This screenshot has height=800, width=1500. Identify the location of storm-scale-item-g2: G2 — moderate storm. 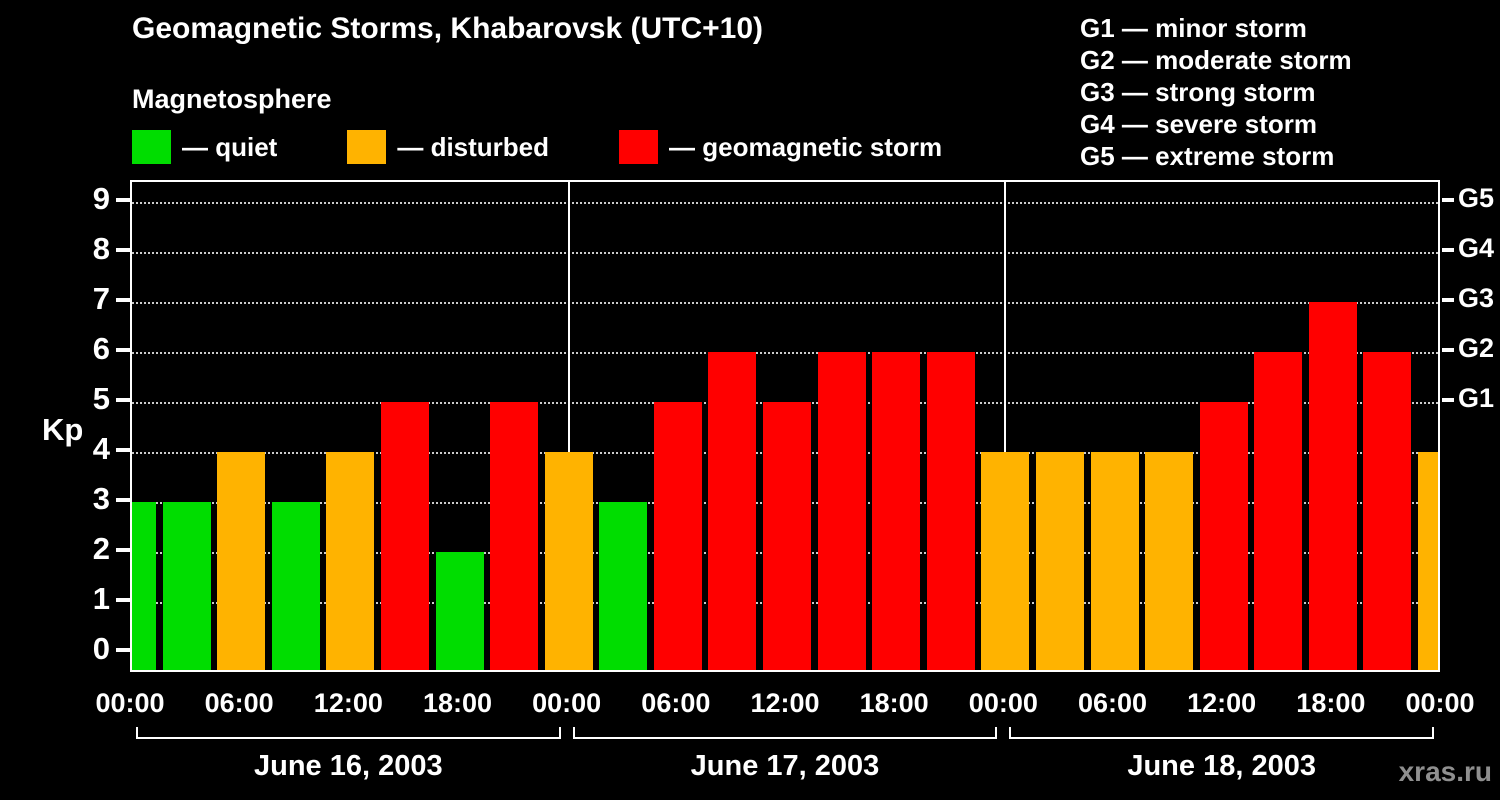
(1216, 60).